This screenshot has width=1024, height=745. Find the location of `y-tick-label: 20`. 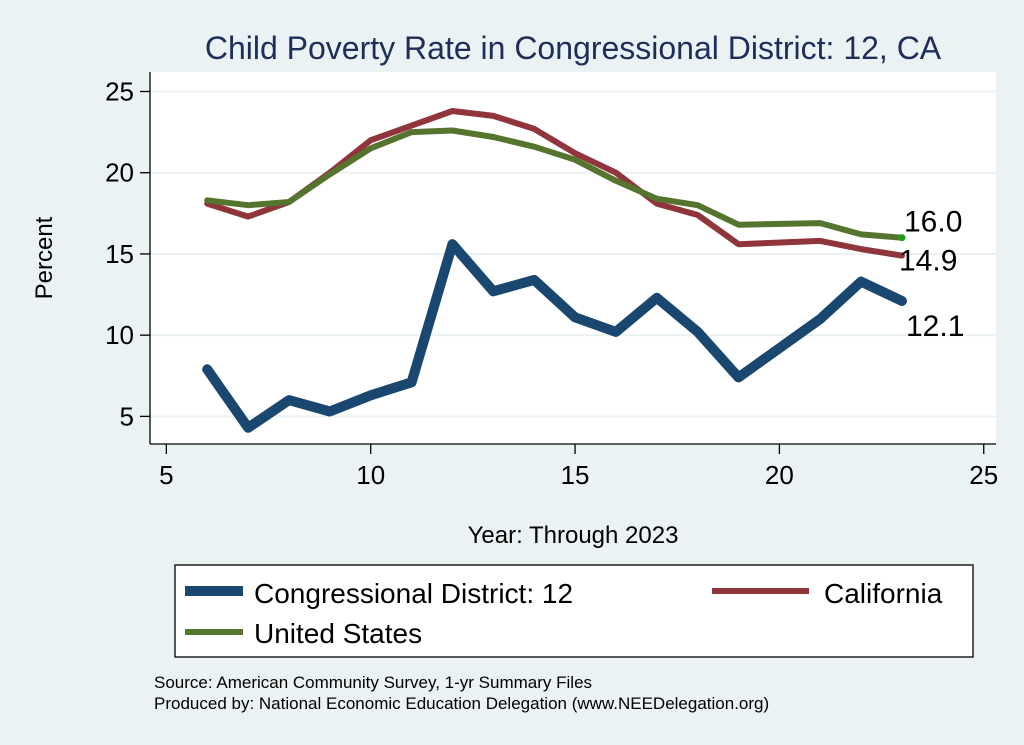

y-tick-label: 20 is located at coordinates (119, 173).